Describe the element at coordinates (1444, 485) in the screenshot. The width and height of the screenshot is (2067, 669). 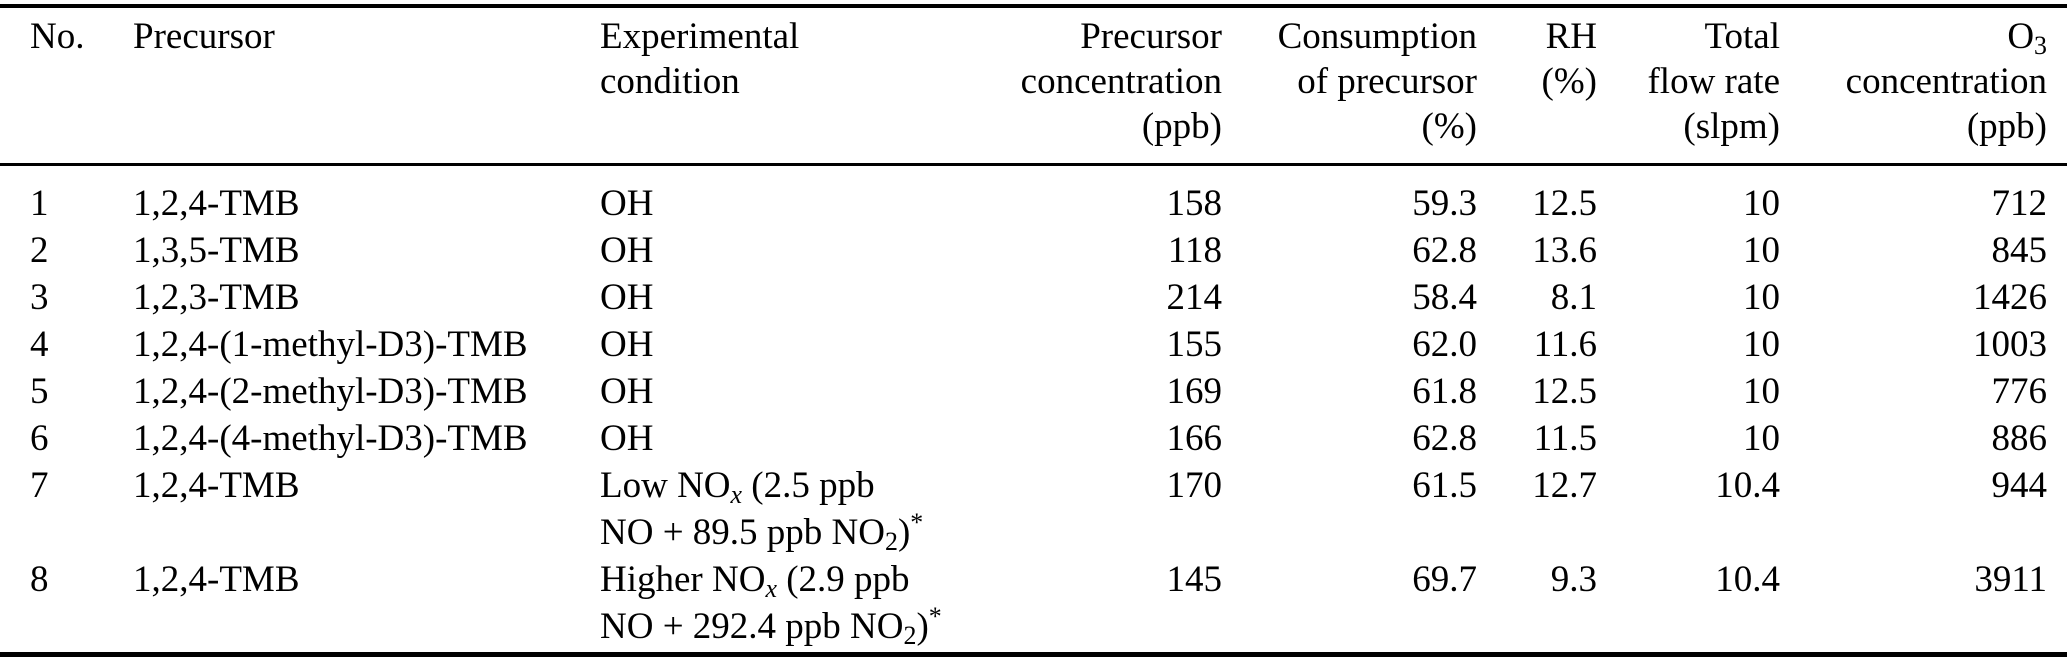
I see `cell-consumption: 61.5` at that location.